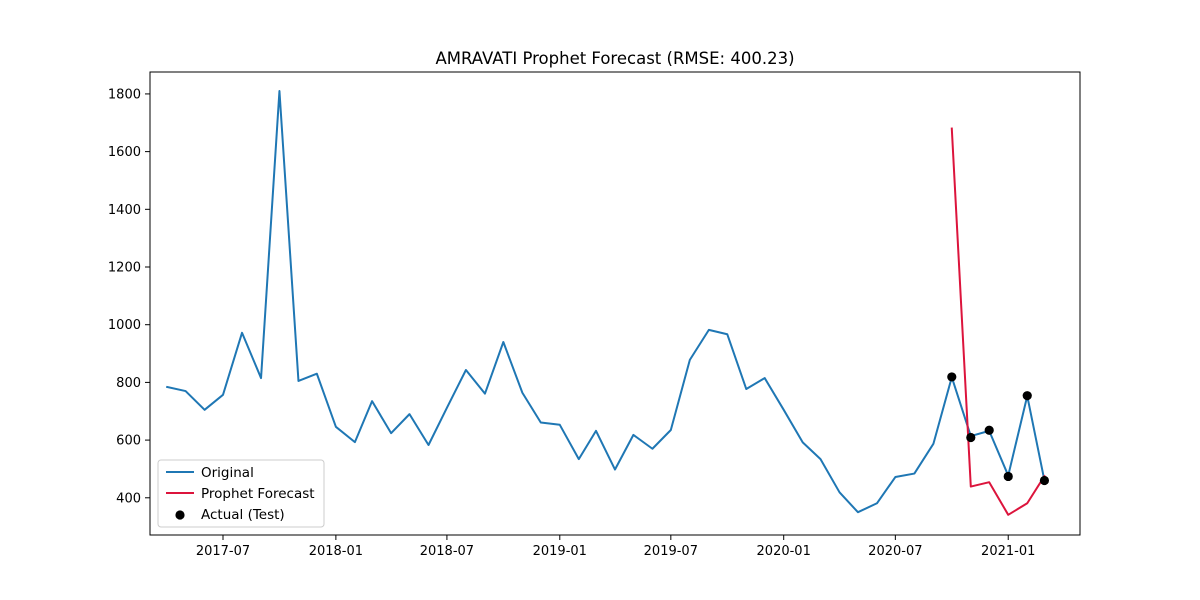  Describe the element at coordinates (336, 551) in the screenshot. I see `x-tick-label: 2018-01` at that location.